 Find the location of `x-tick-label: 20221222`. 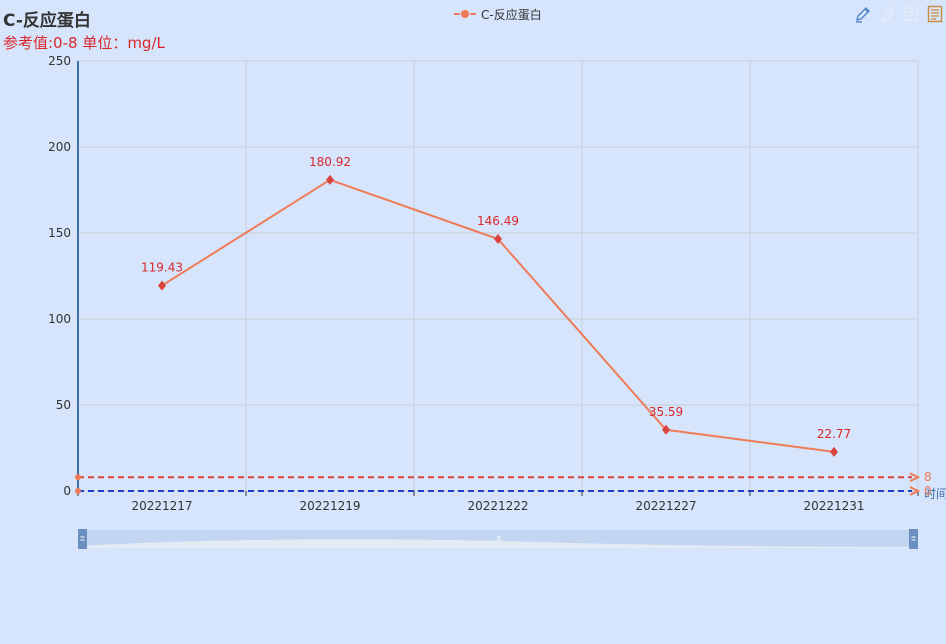

x-tick-label: 20221222 is located at coordinates (497, 506).